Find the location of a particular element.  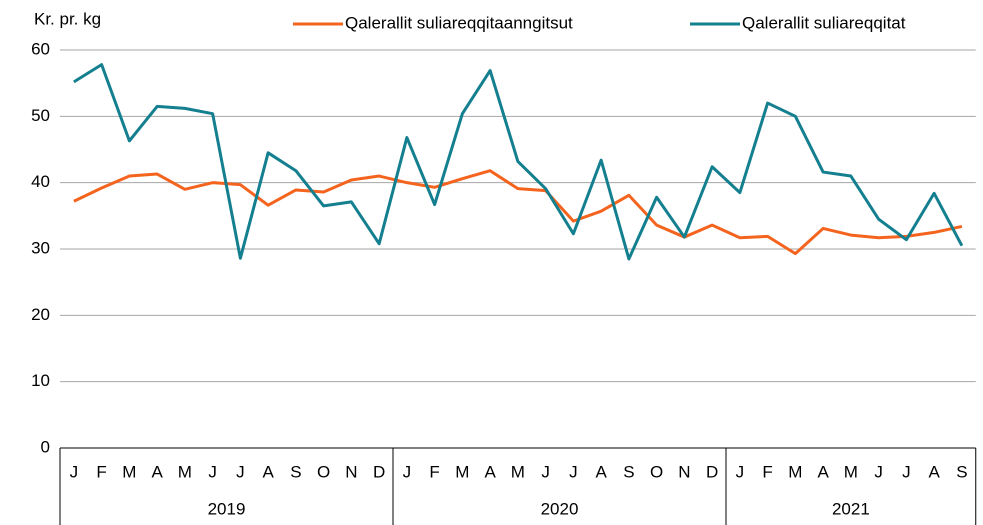

y-tick-label: 0 is located at coordinates (45, 446).